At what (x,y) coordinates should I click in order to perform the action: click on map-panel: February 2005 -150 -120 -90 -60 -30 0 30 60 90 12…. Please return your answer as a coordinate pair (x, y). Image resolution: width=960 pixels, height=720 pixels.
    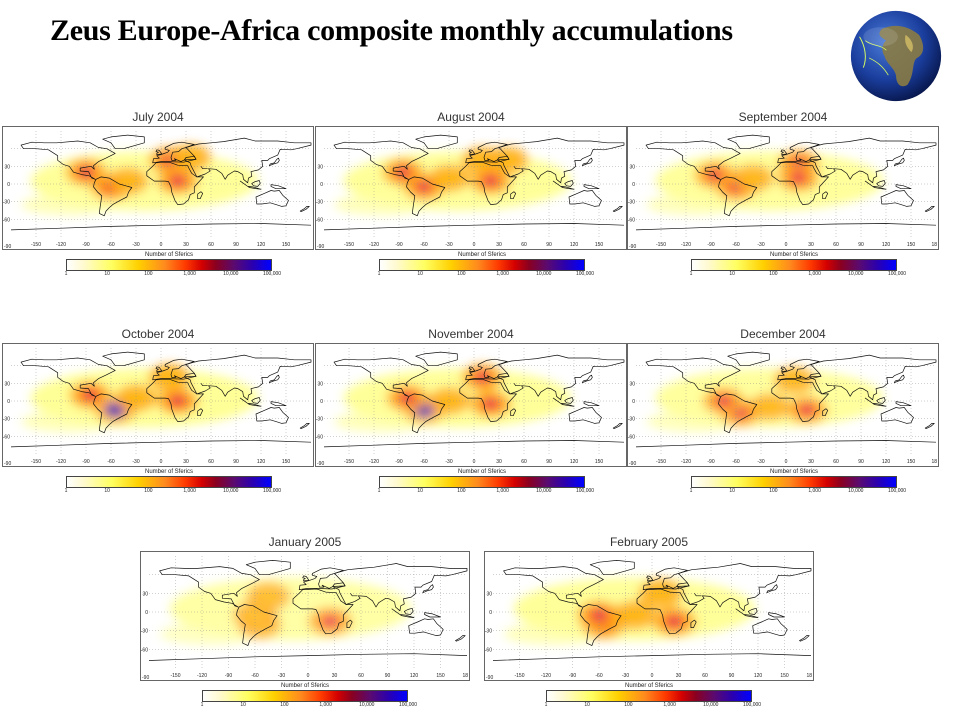
    Looking at the image, I should click on (649, 626).